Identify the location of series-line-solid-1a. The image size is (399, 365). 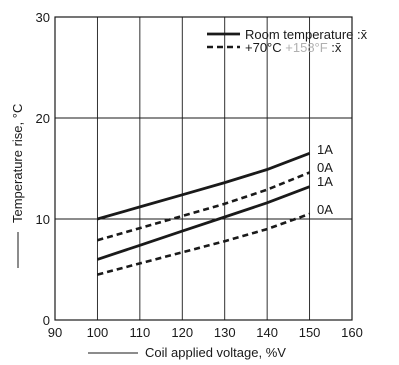
(204, 186).